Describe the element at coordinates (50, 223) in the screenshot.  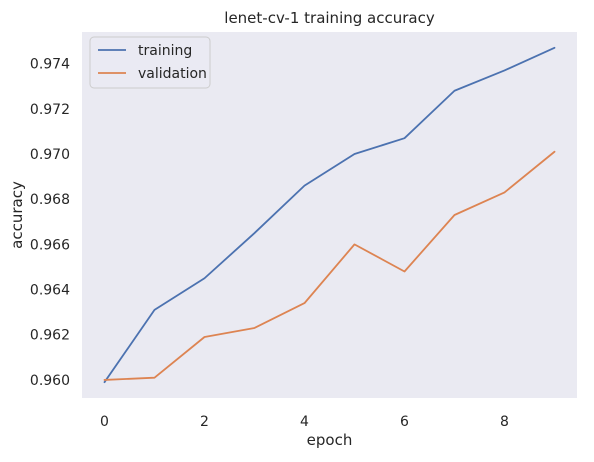
I see `y-axis-ticks: 0.960 0.962 0.964 0.966 0.968 0.970 0.972 0.974` at that location.